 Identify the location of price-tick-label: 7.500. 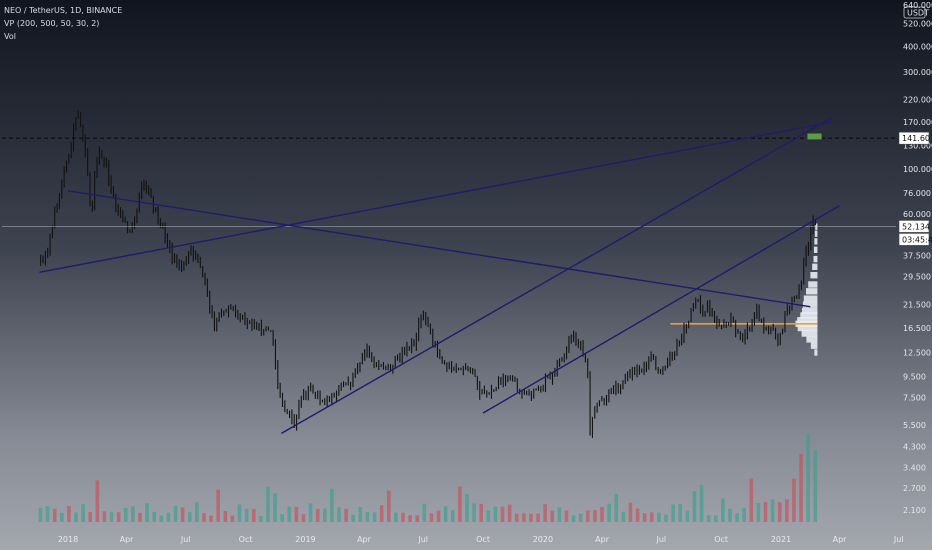
(914, 398).